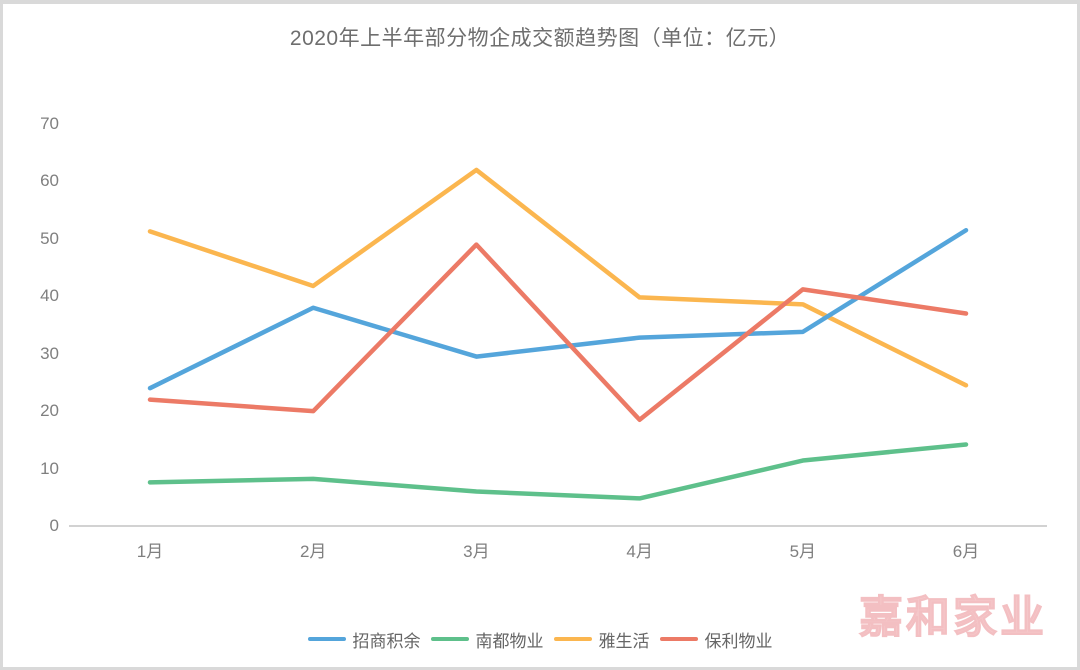  Describe the element at coordinates (624, 641) in the screenshot. I see `legend-label: 雅生活` at that location.